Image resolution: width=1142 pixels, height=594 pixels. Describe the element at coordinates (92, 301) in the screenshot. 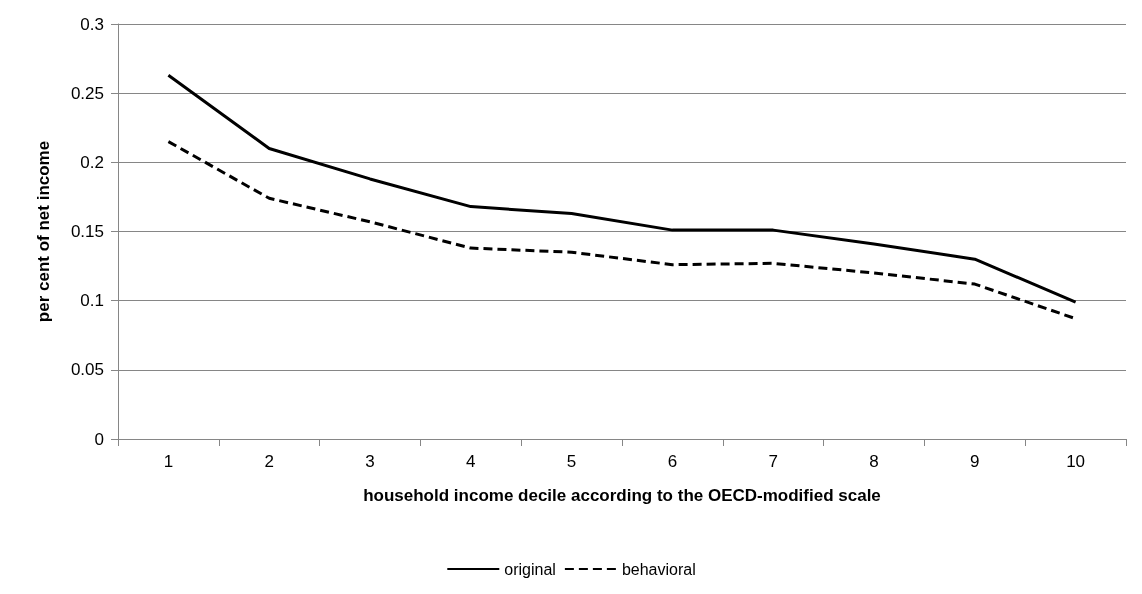

I see `y-tick-label: 0.1` at that location.